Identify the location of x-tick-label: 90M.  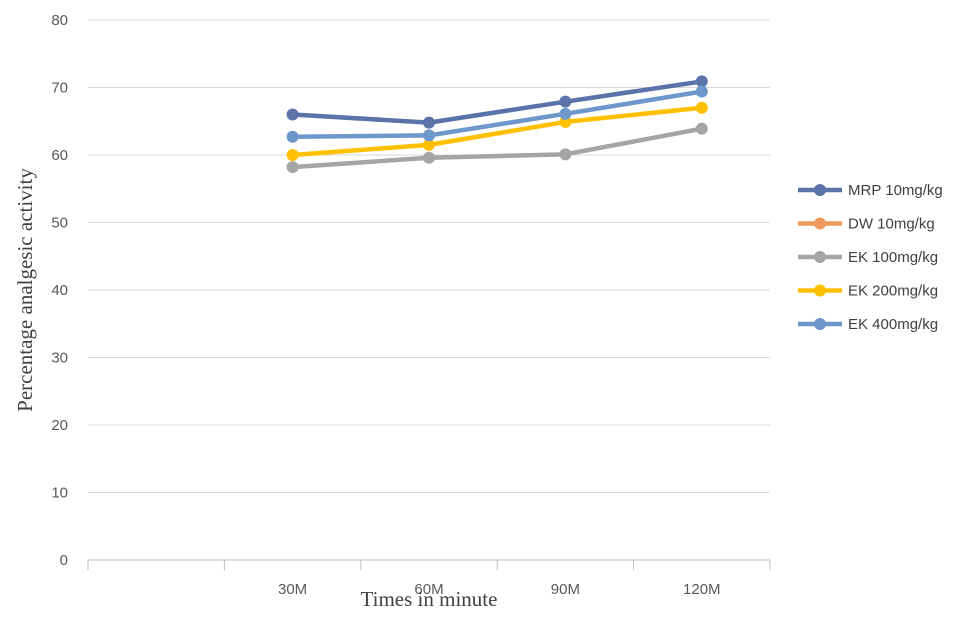
(565, 589).